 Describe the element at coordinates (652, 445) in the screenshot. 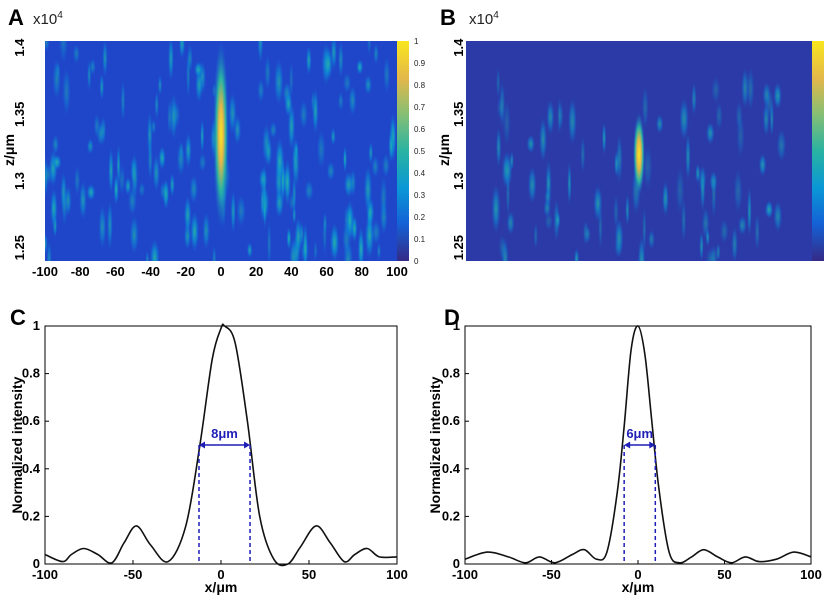

I see `fwhm-arrow-right` at that location.